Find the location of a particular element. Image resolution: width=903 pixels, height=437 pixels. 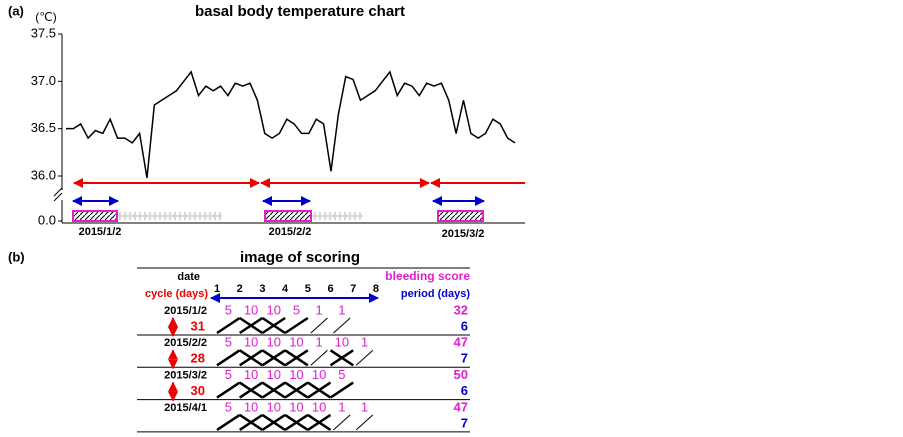

day-number: 7 is located at coordinates (353, 289).